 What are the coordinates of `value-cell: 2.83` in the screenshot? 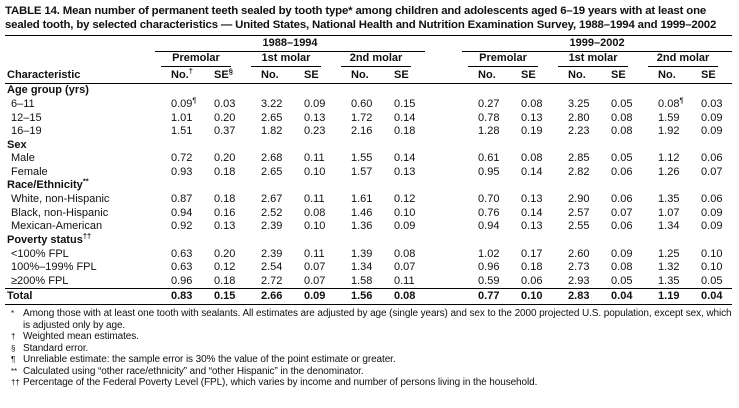 It's located at (575, 297).